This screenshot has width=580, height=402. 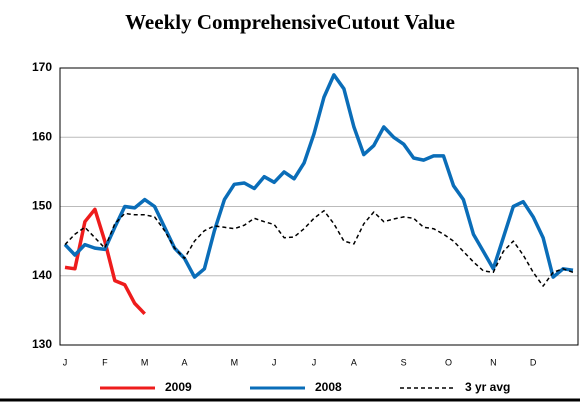 I want to click on legend-label: 2009, so click(x=178, y=387).